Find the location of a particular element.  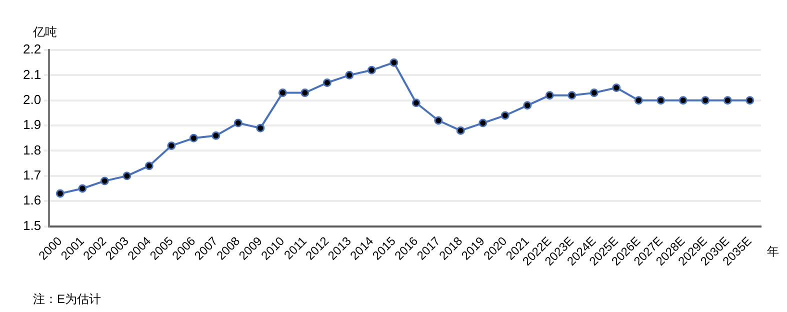

y-tick-label: 2.2 is located at coordinates (32, 49).